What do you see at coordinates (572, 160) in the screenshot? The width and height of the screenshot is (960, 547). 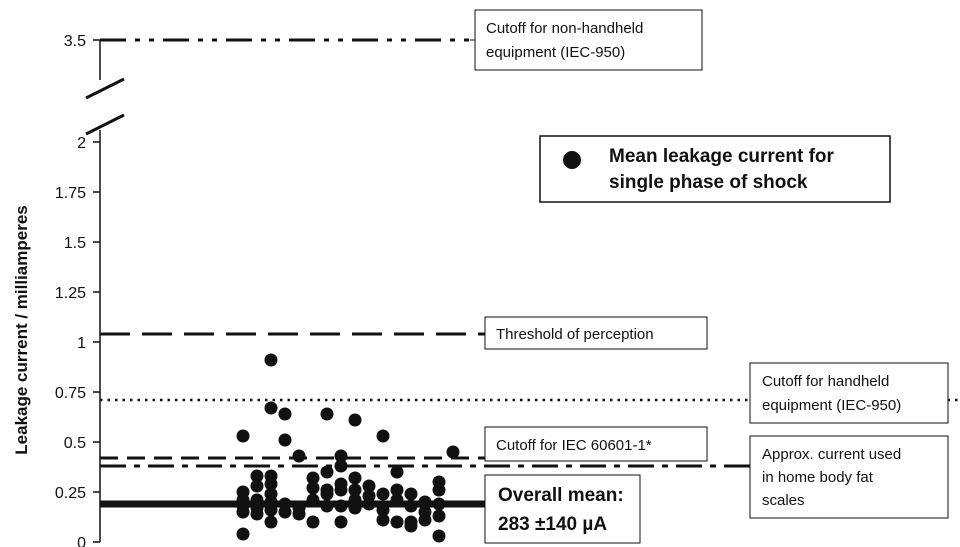 I see `legend-marker` at bounding box center [572, 160].